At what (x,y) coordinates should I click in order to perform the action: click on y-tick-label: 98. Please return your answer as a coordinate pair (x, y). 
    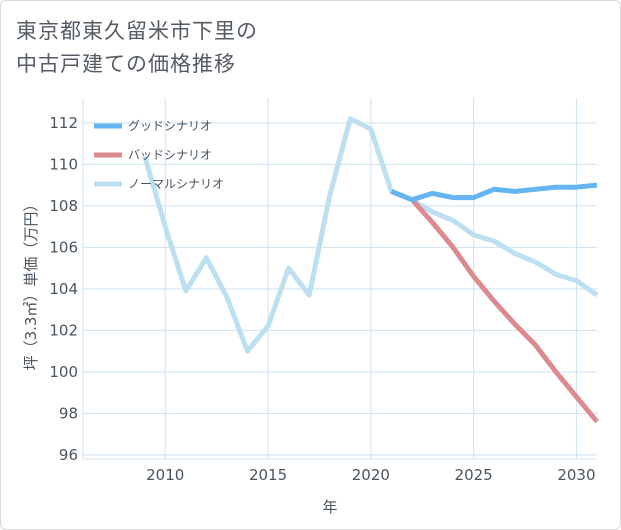
    Looking at the image, I should click on (68, 413).